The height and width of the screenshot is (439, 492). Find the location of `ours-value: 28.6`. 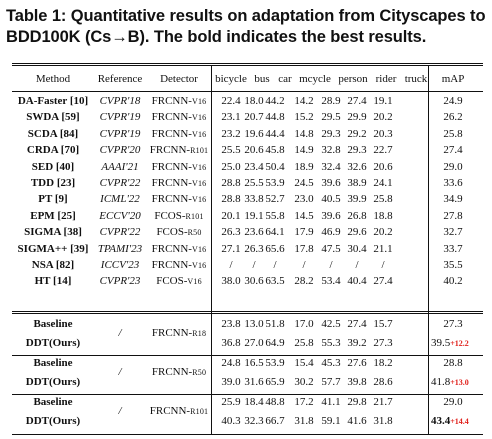

ours-value: 28.6 is located at coordinates (383, 382).